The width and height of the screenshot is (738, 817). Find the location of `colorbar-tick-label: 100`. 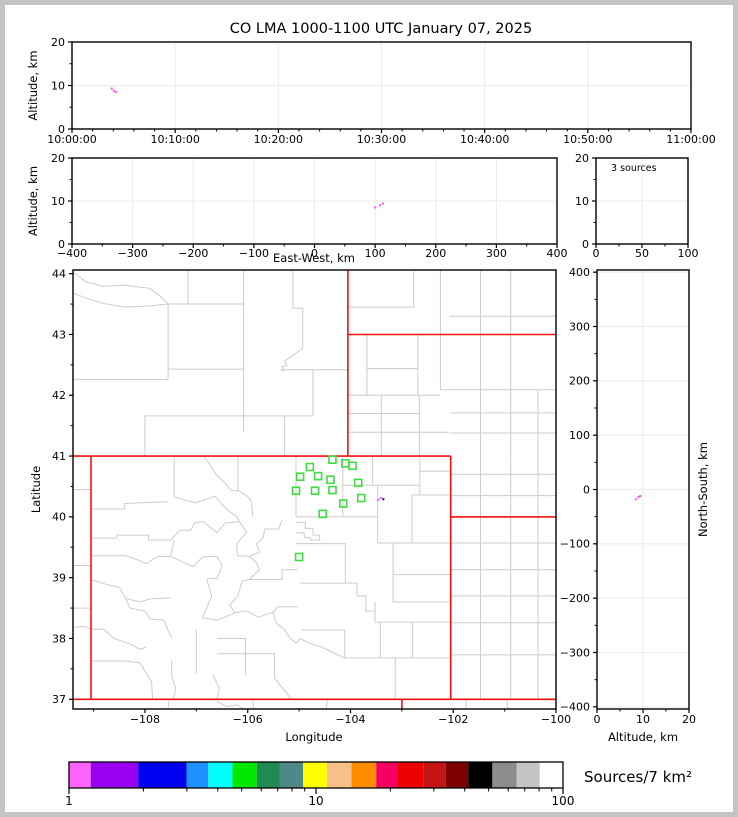

colorbar-tick-label: 100 is located at coordinates (563, 801).